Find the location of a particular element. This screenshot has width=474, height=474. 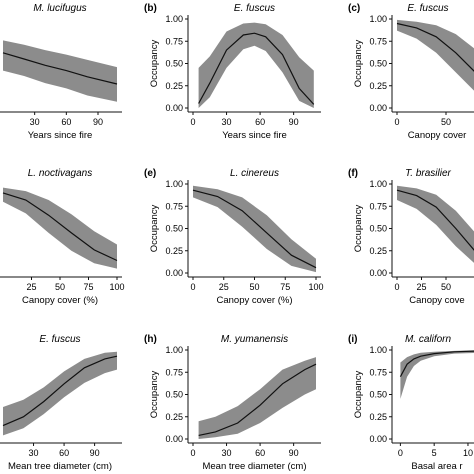

panel-letter: (b) is located at coordinates (150, 8).